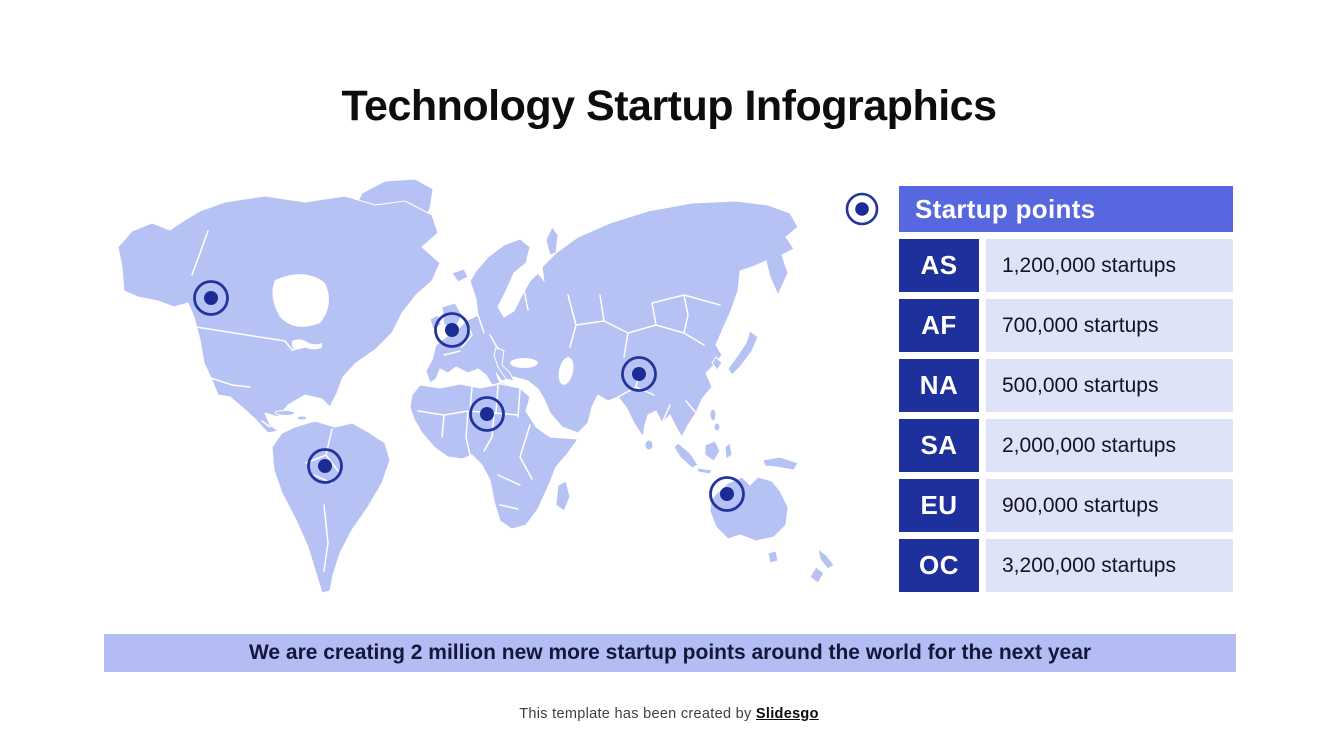  I want to click on page-title: Technology Startup Infographics, so click(669, 106).